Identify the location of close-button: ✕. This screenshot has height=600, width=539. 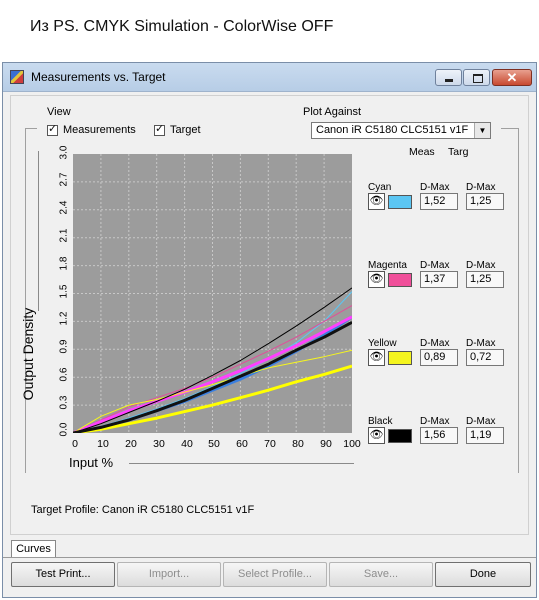
(512, 77).